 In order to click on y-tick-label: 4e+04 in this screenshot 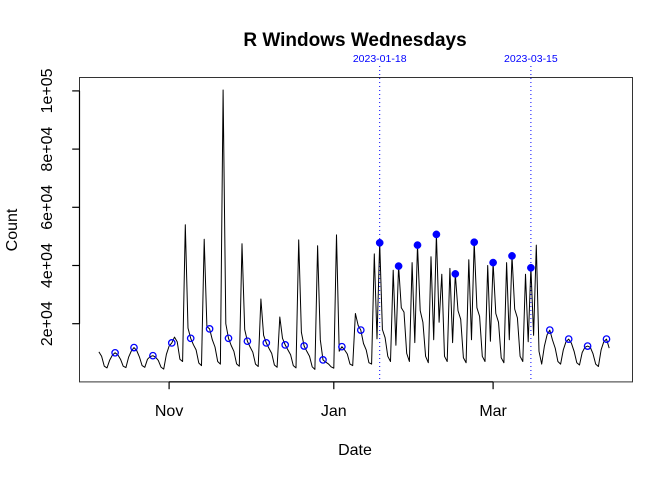, I will do `click(47, 265)`.